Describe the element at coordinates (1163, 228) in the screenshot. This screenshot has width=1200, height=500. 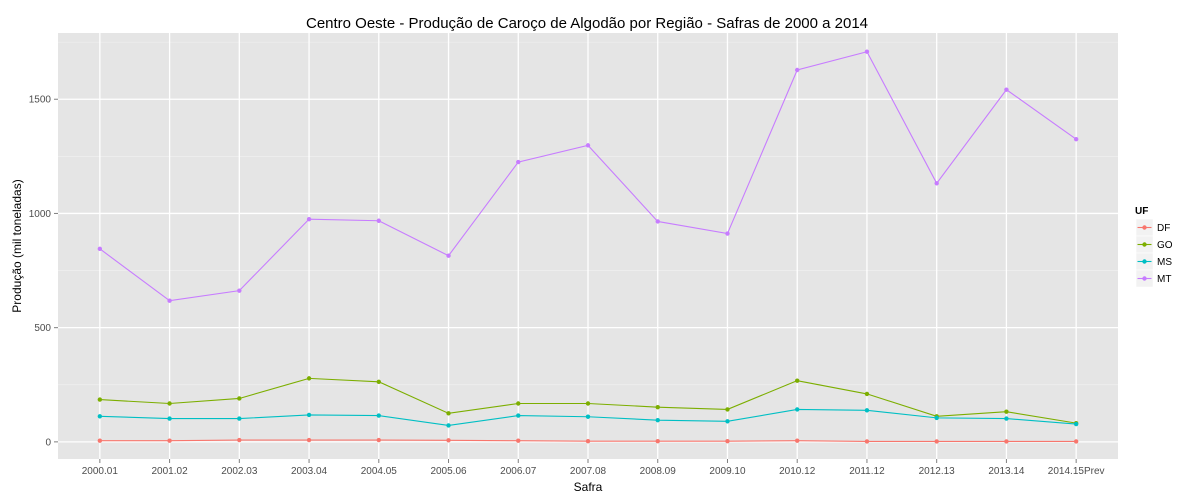
I see `legend-label-df: DF` at that location.